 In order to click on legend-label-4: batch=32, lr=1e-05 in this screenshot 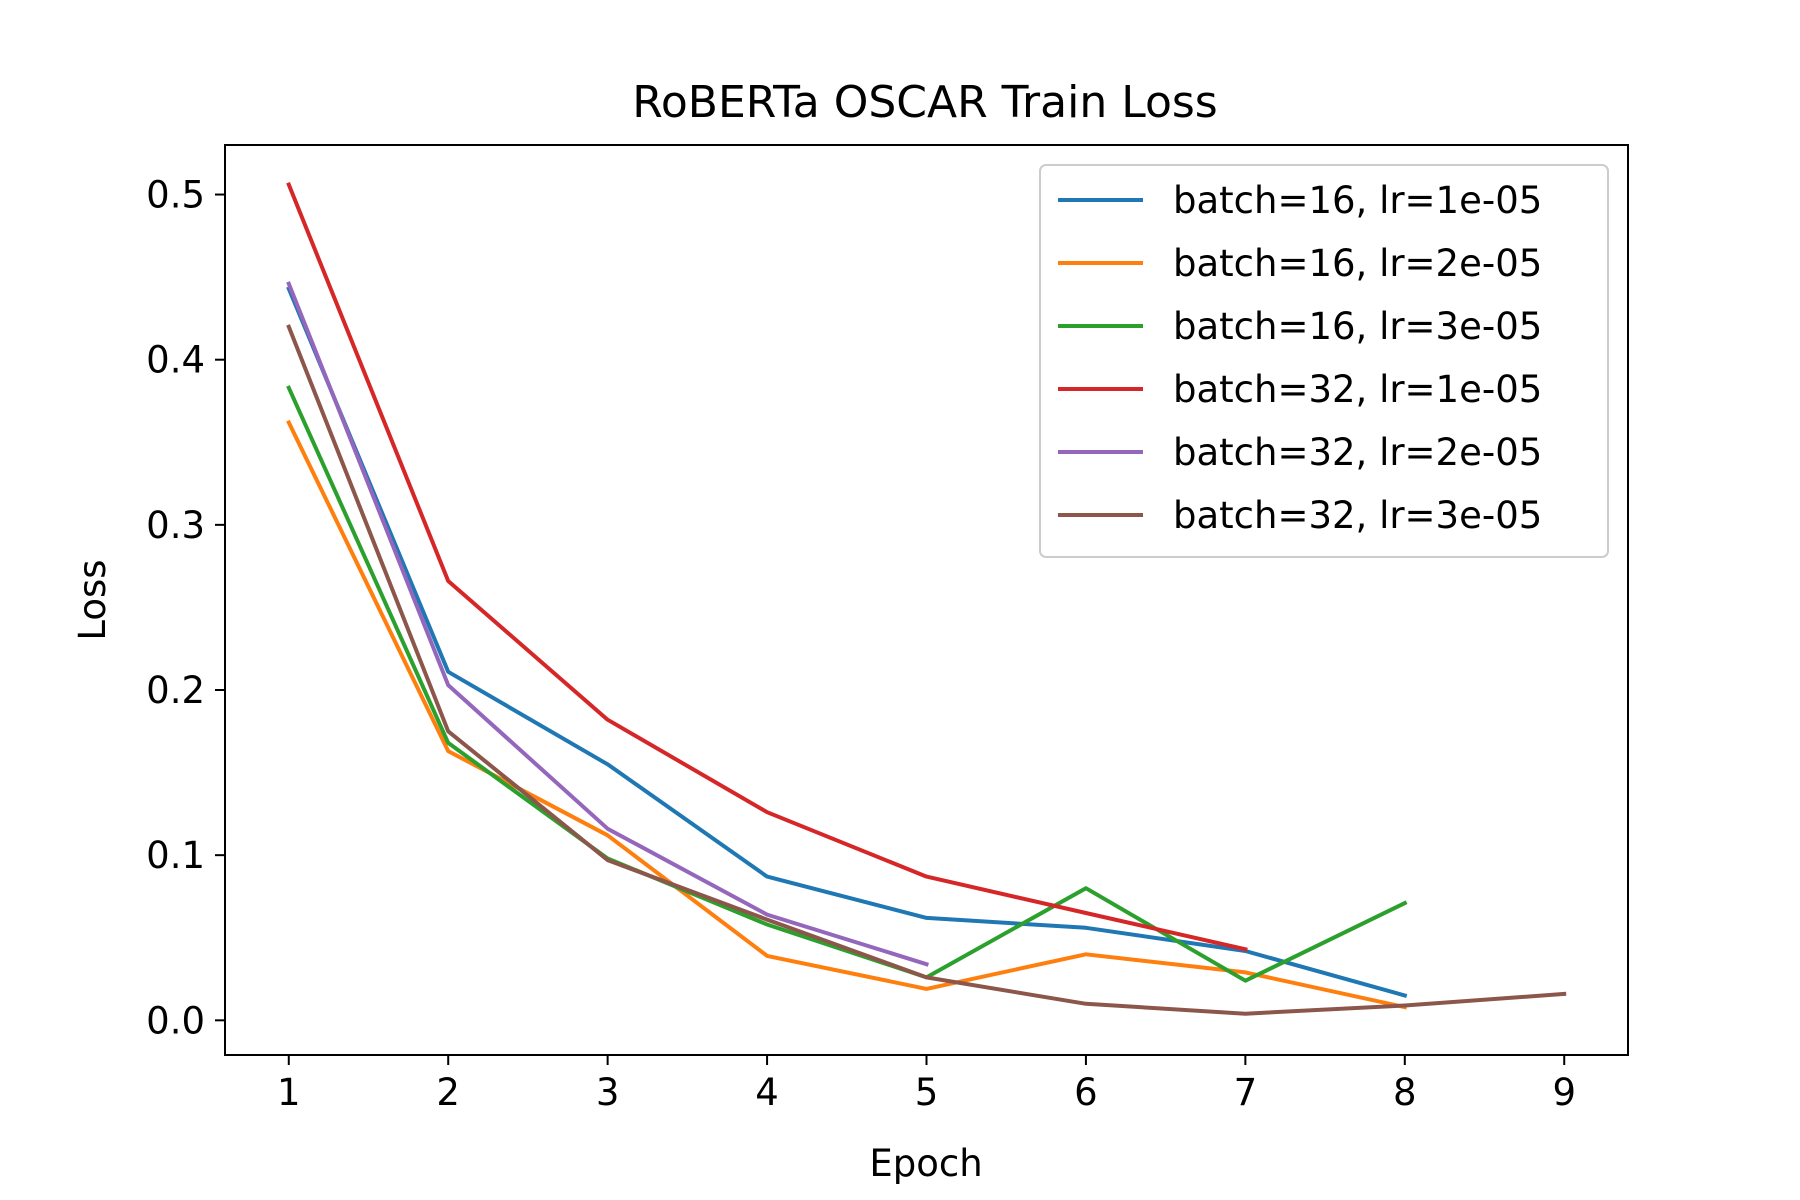, I will do `click(1357, 389)`.